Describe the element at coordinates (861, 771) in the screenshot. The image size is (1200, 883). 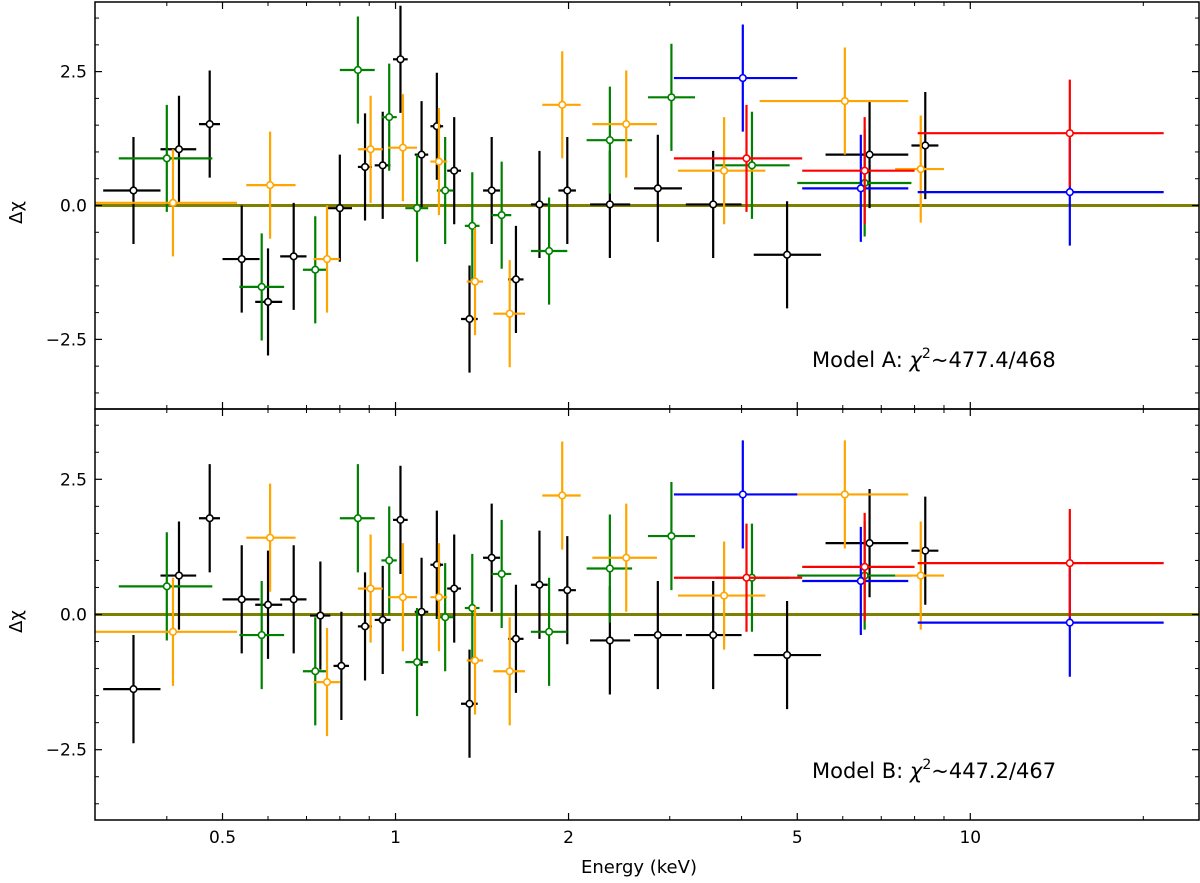
I see `annotation-prefix: Model B:` at that location.